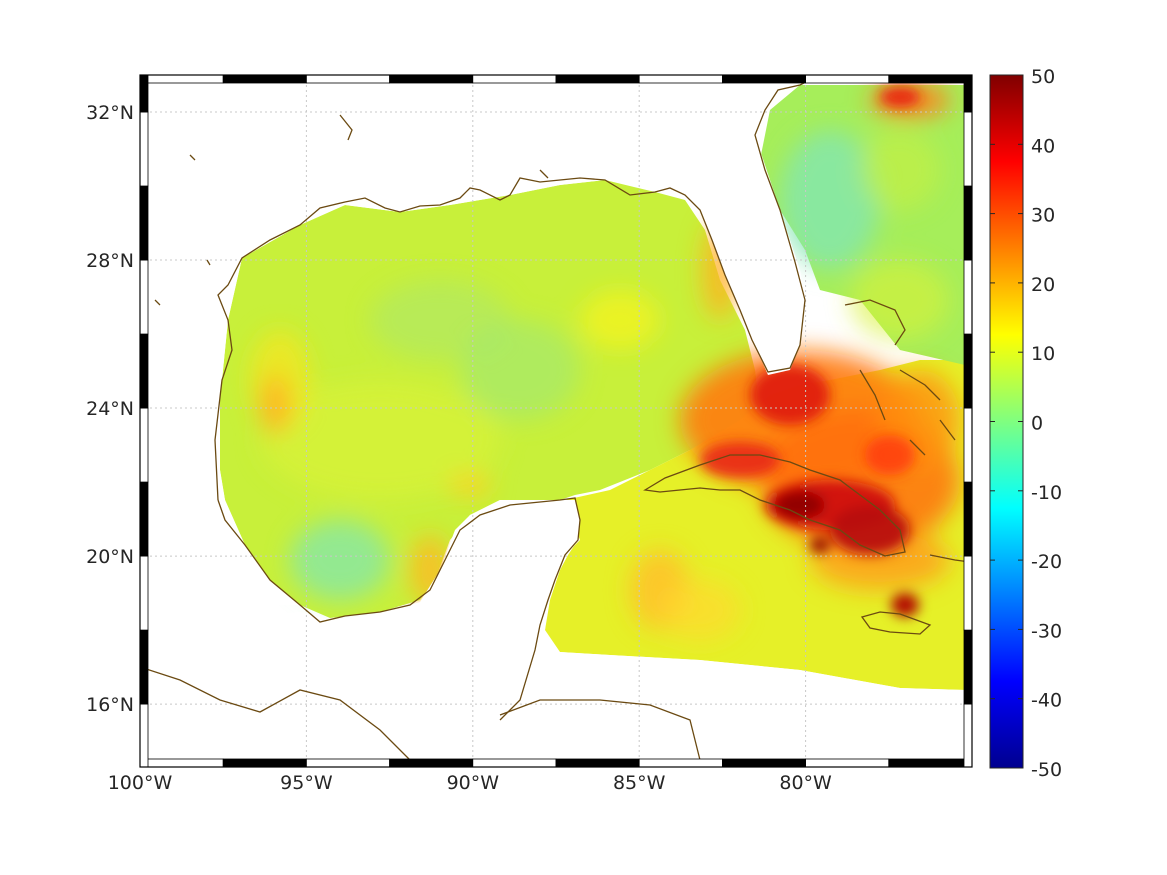 This screenshot has height=875, width=1167. What do you see at coordinates (774, 505) in the screenshot?
I see `cuba-coastline` at bounding box center [774, 505].